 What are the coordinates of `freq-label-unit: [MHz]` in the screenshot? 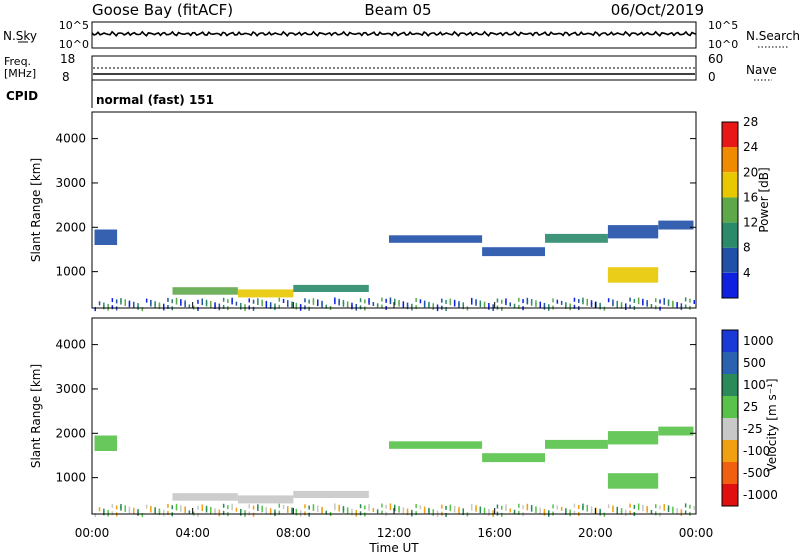 It's located at (20, 73).